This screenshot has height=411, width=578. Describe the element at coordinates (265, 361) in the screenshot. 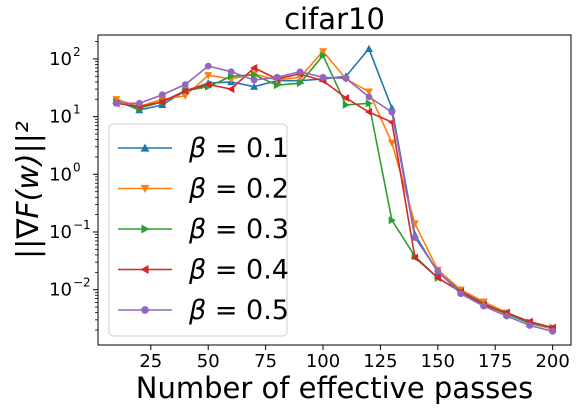

I see `x-tick-label: 75` at that location.